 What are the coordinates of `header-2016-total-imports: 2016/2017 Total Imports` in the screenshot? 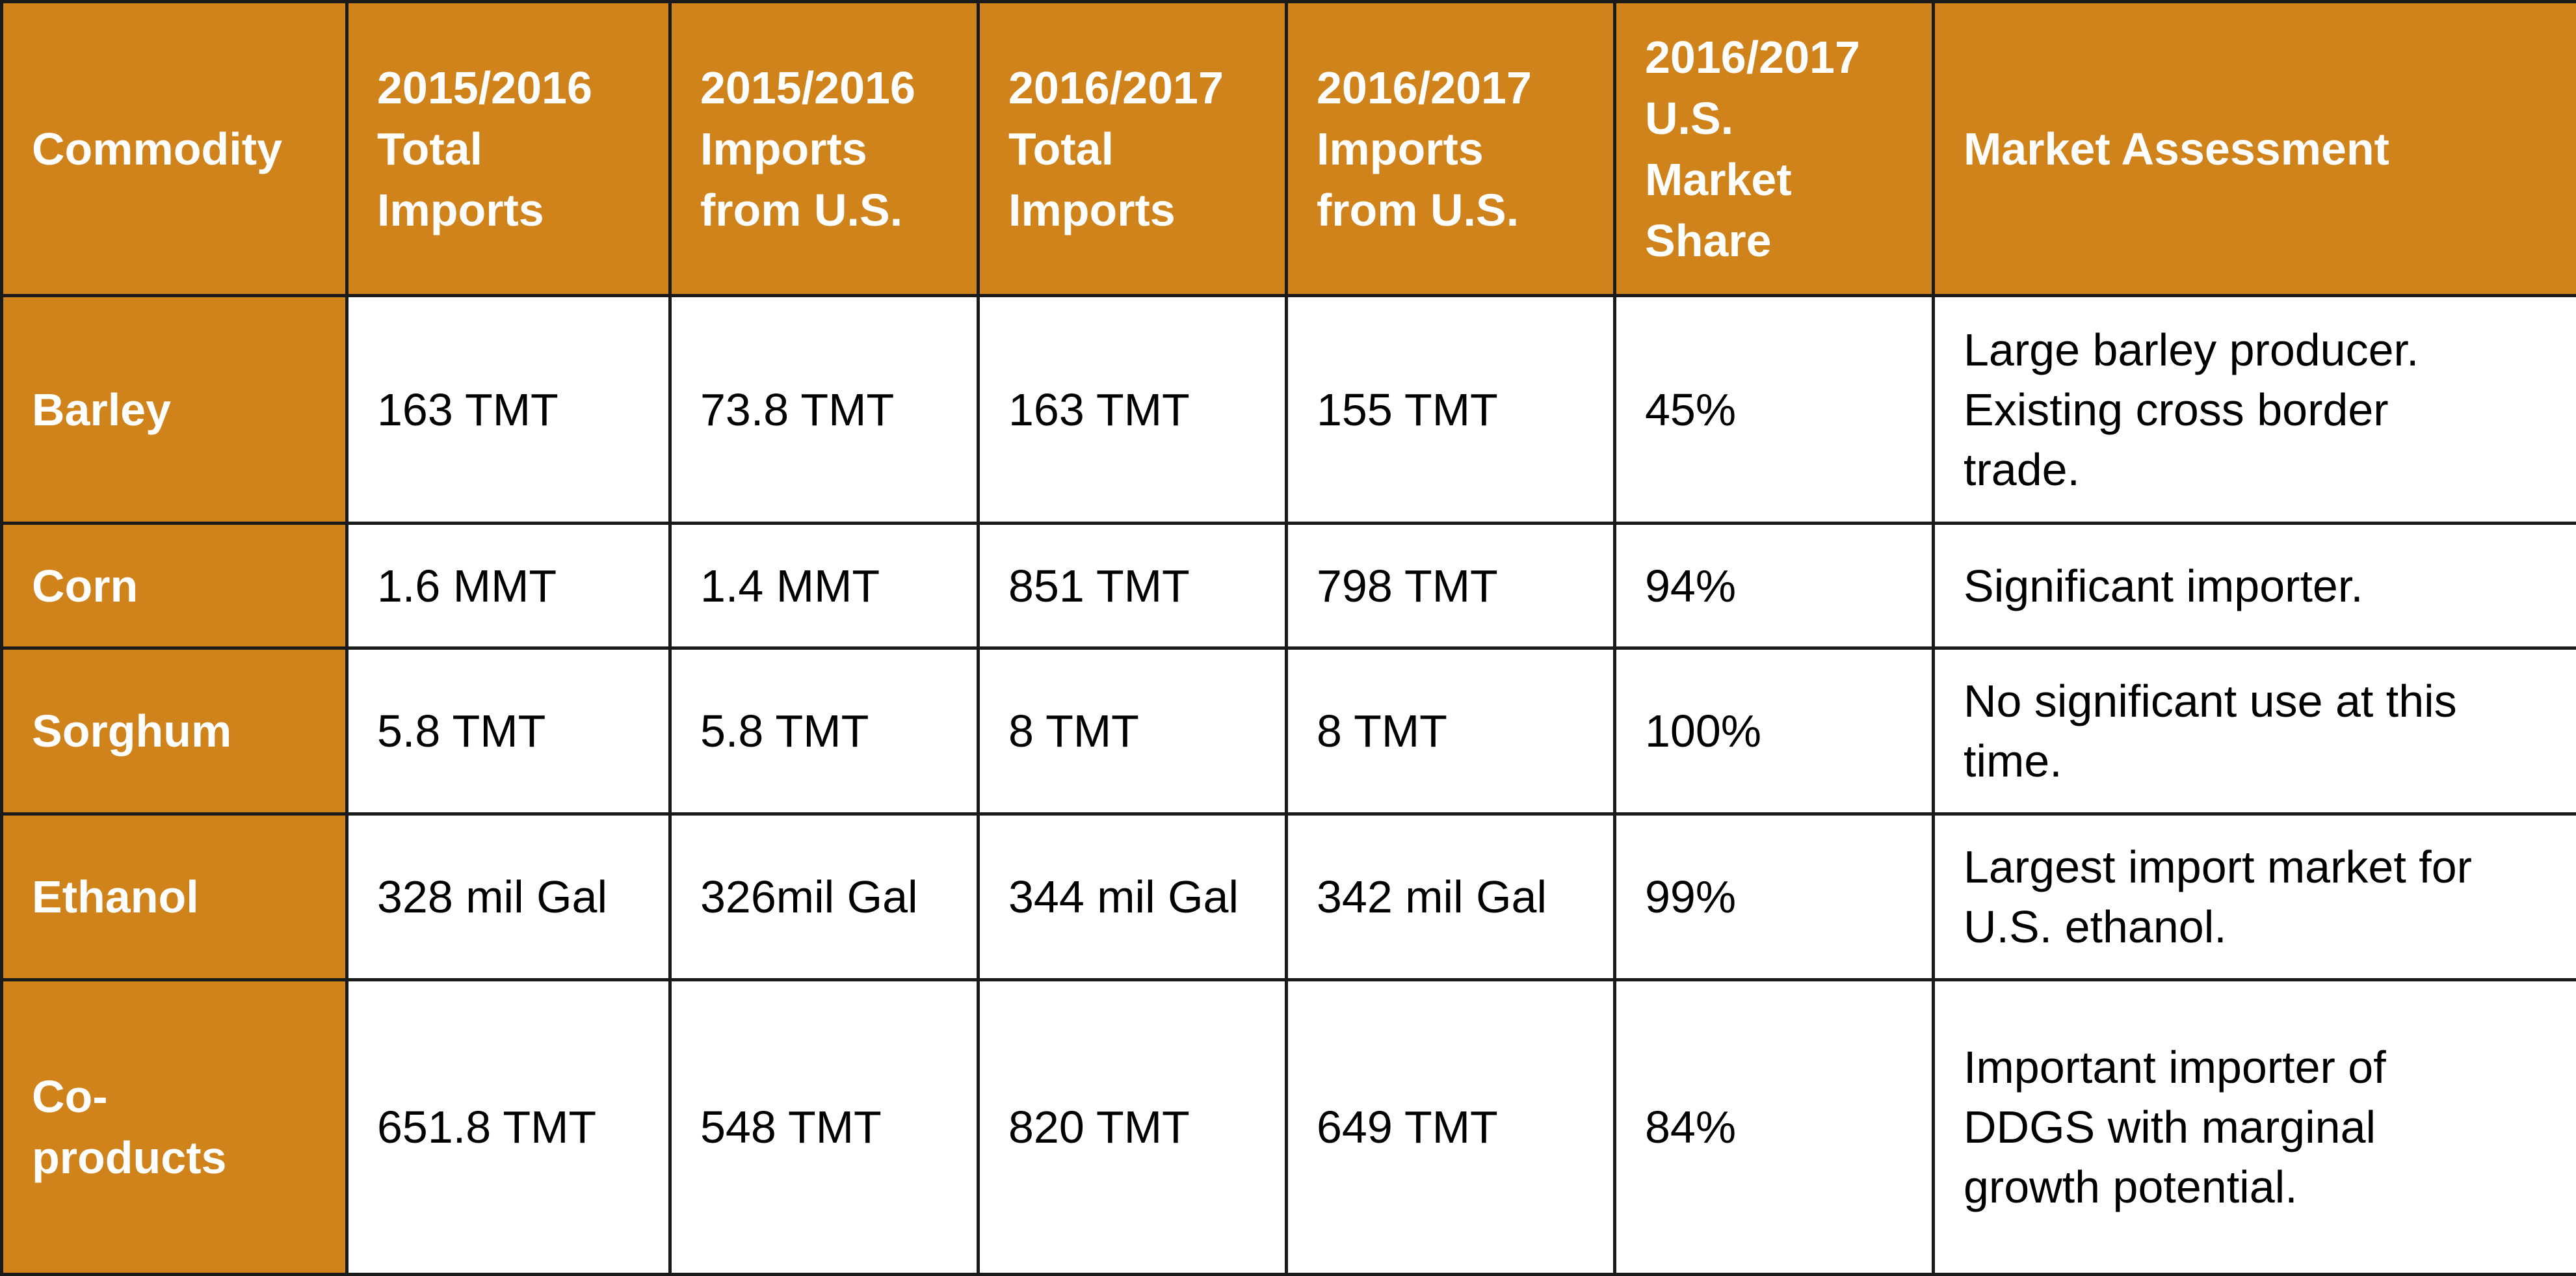 It's located at (1133, 149).